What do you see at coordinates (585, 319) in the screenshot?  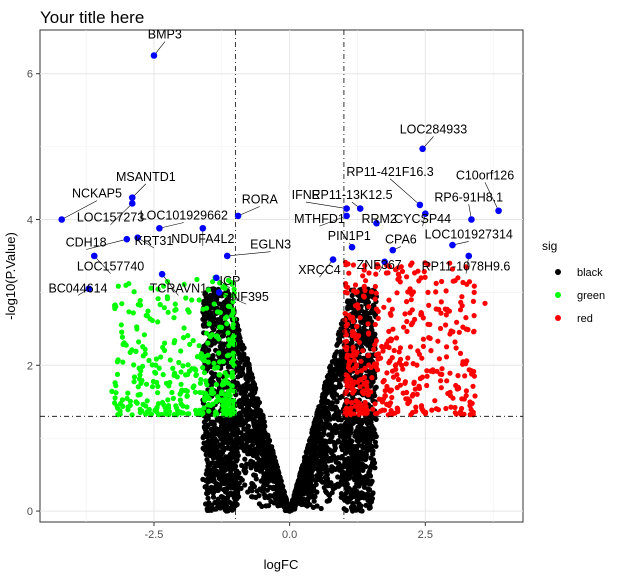 I see `legend-label: red` at bounding box center [585, 319].